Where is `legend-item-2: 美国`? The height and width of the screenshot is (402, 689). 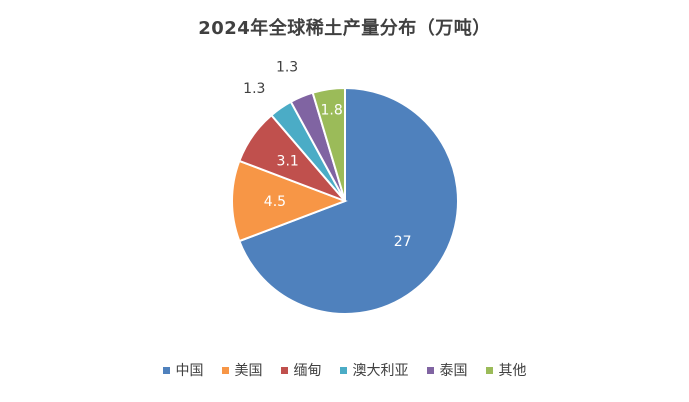 legend-item-2: 美国 is located at coordinates (242, 370).